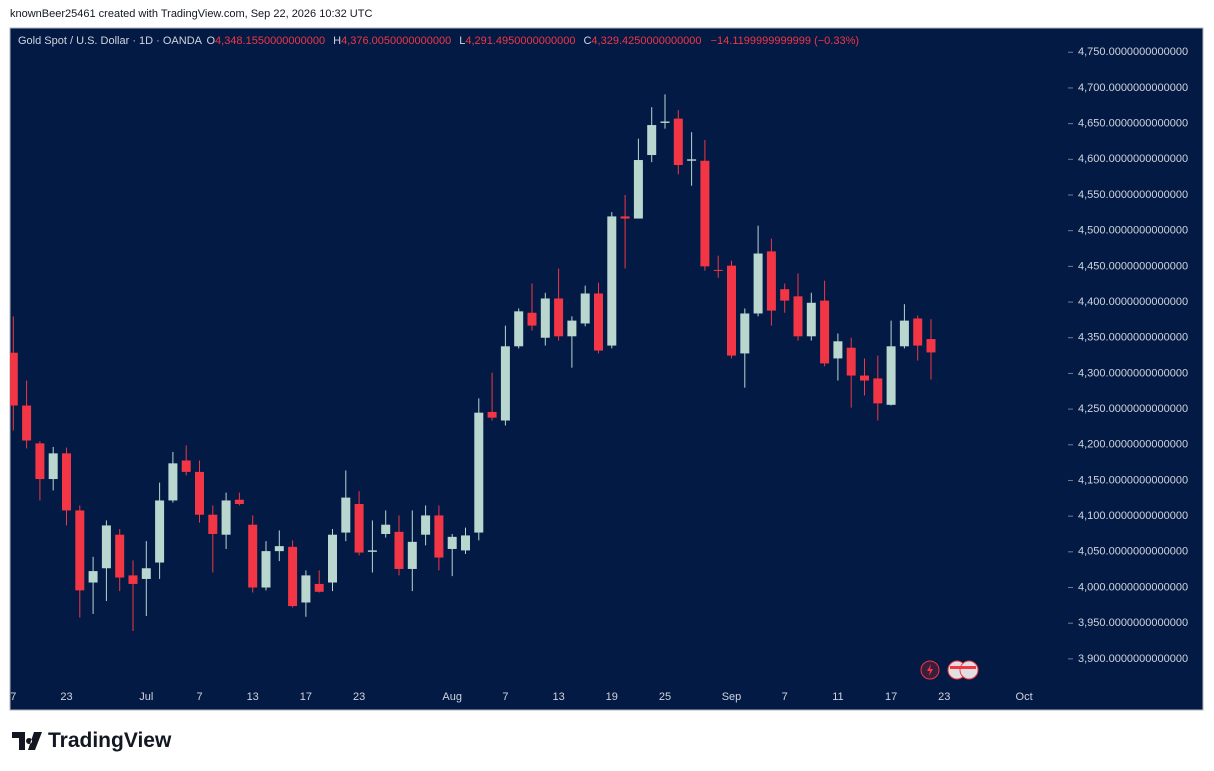 This screenshot has height=771, width=1214. What do you see at coordinates (1133, 516) in the screenshot?
I see `y-tick-label: 4,100.0000000000000` at bounding box center [1133, 516].